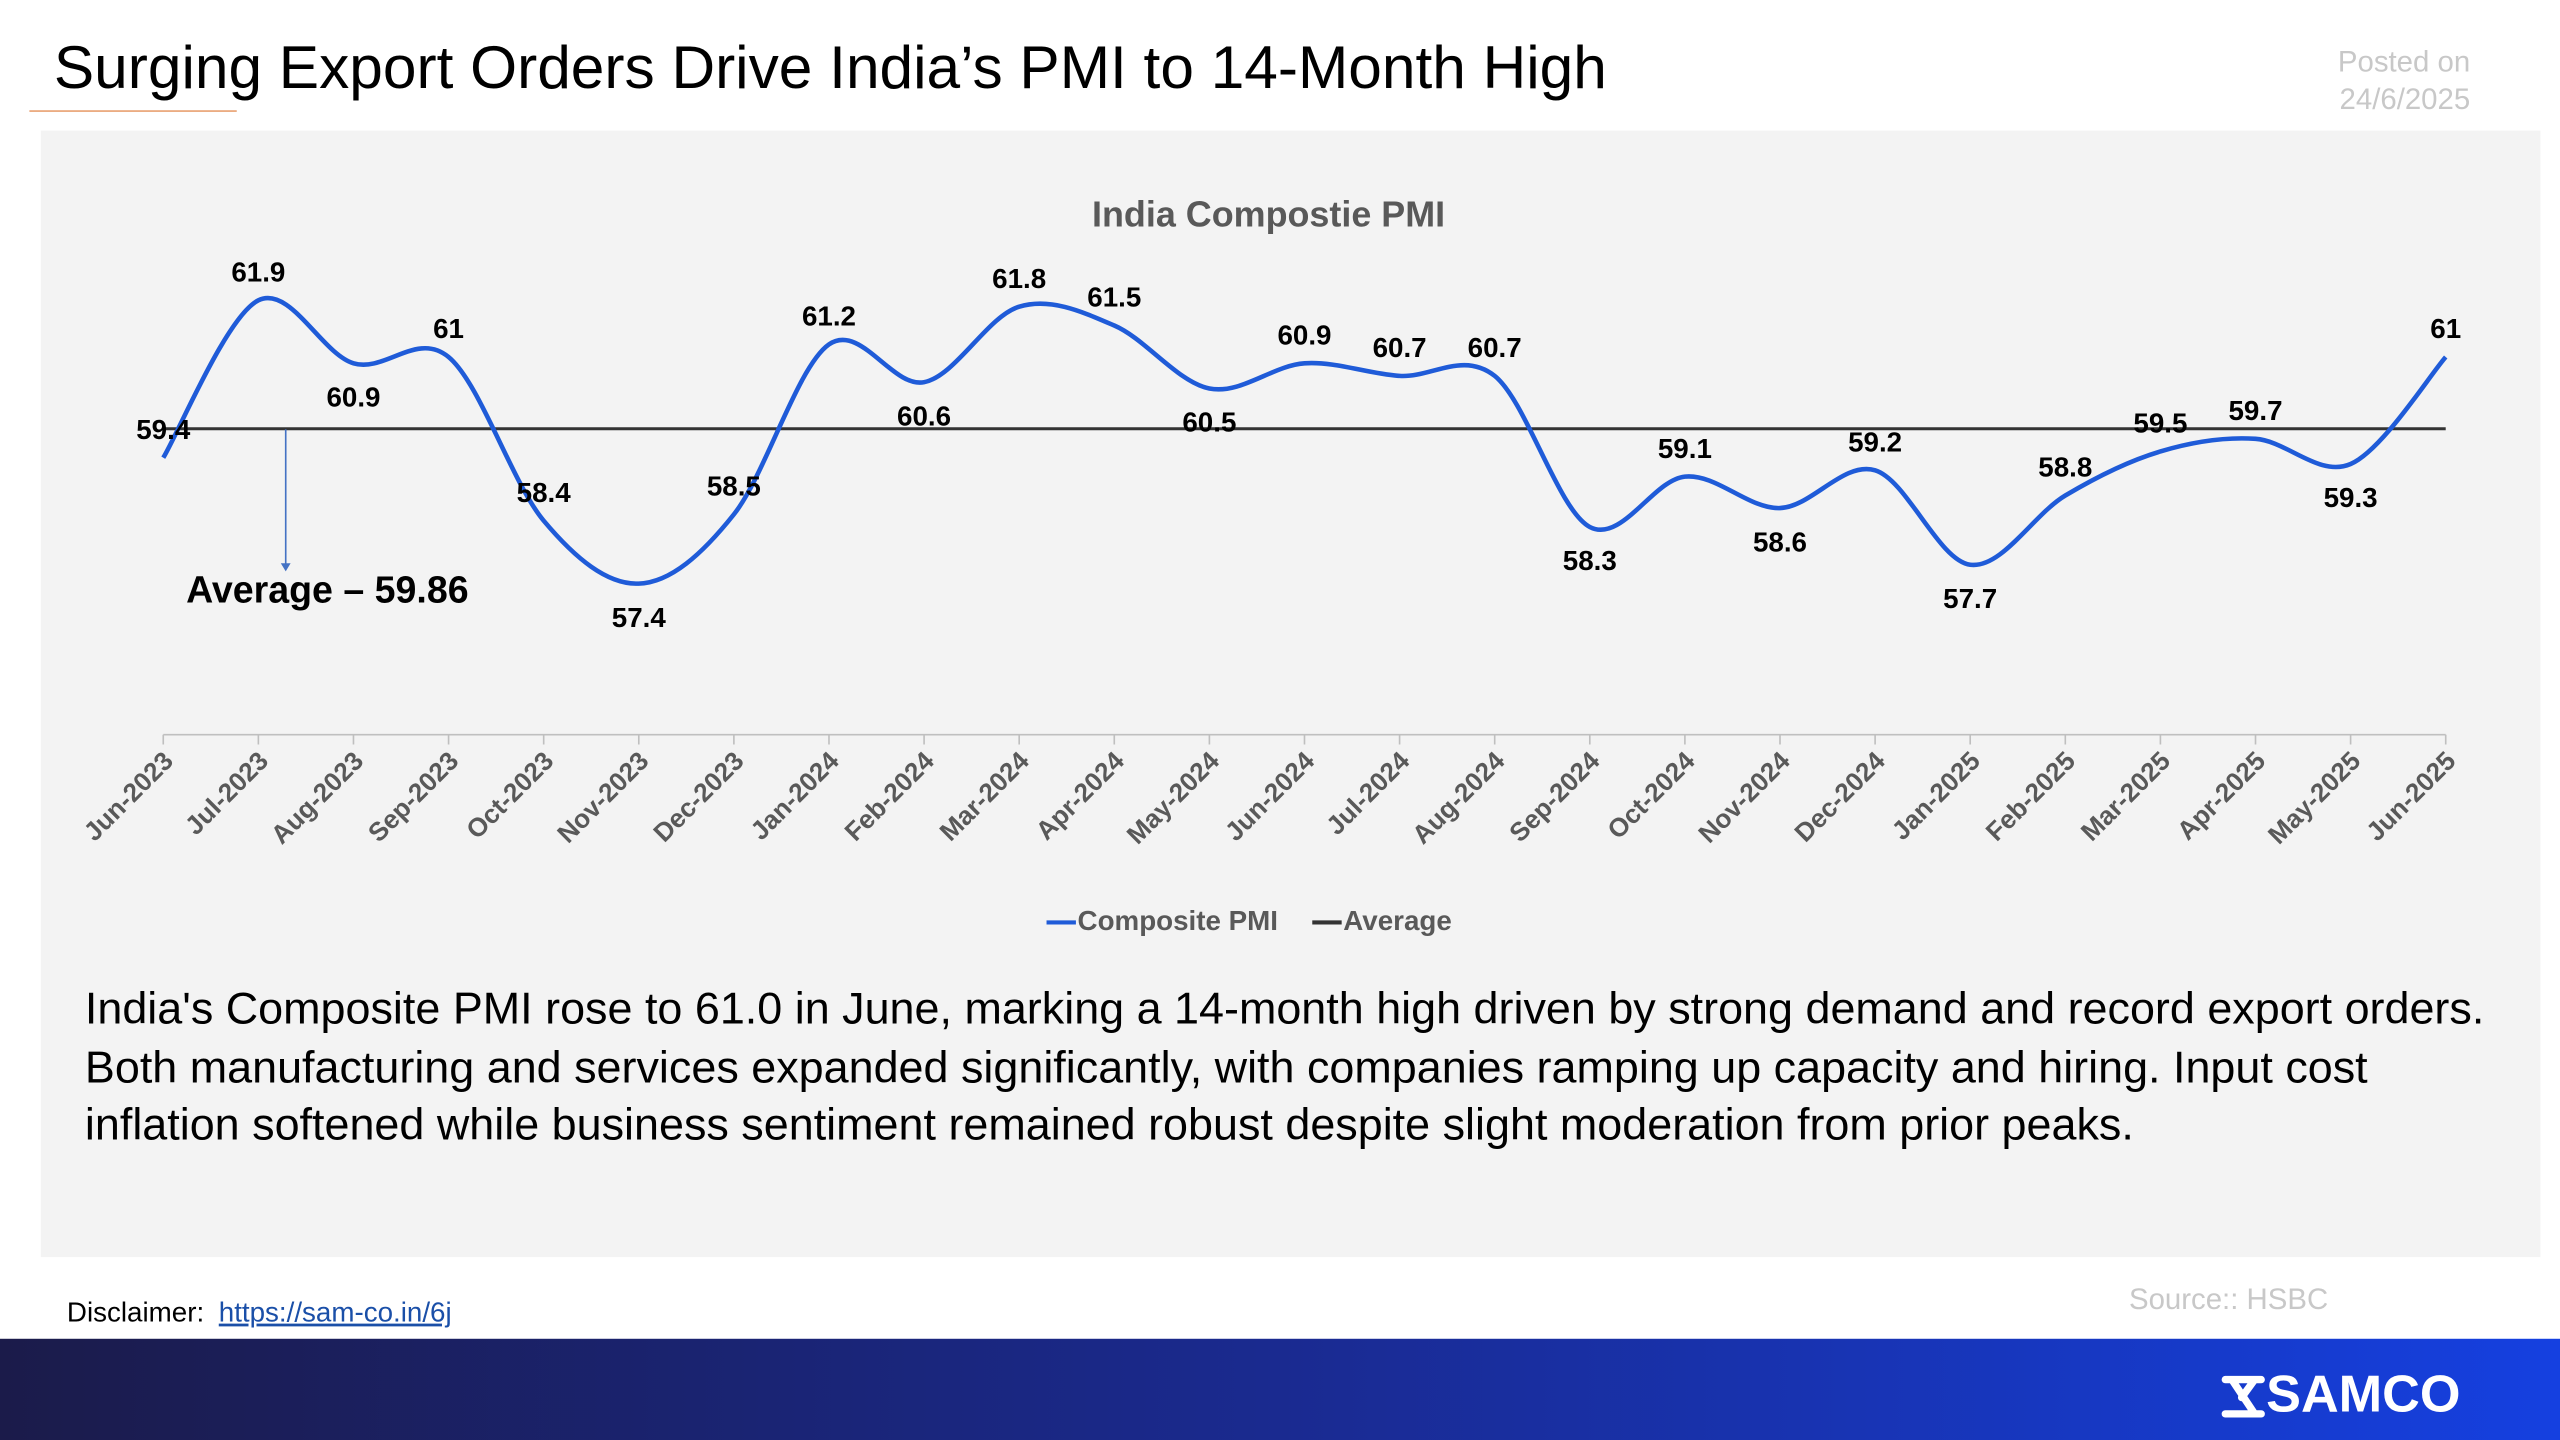  I want to click on brand-icon, so click(2243, 1396).